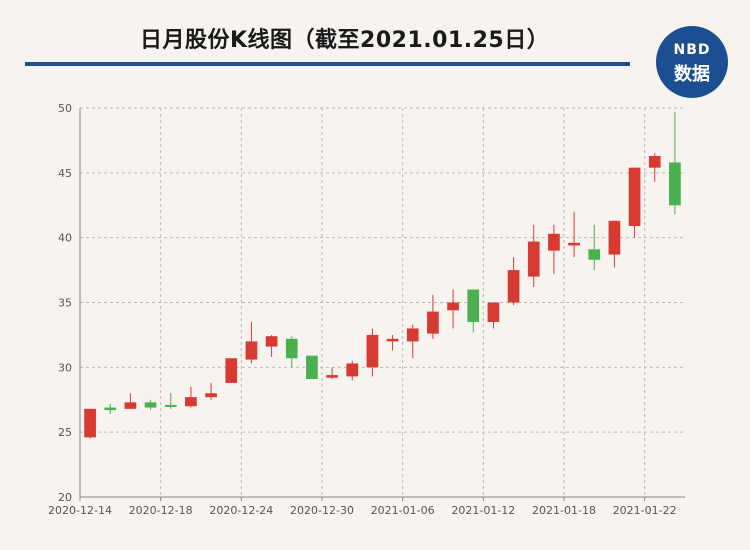 This screenshot has height=550, width=750. What do you see at coordinates (65, 108) in the screenshot?
I see `y-tick-label: 50` at bounding box center [65, 108].